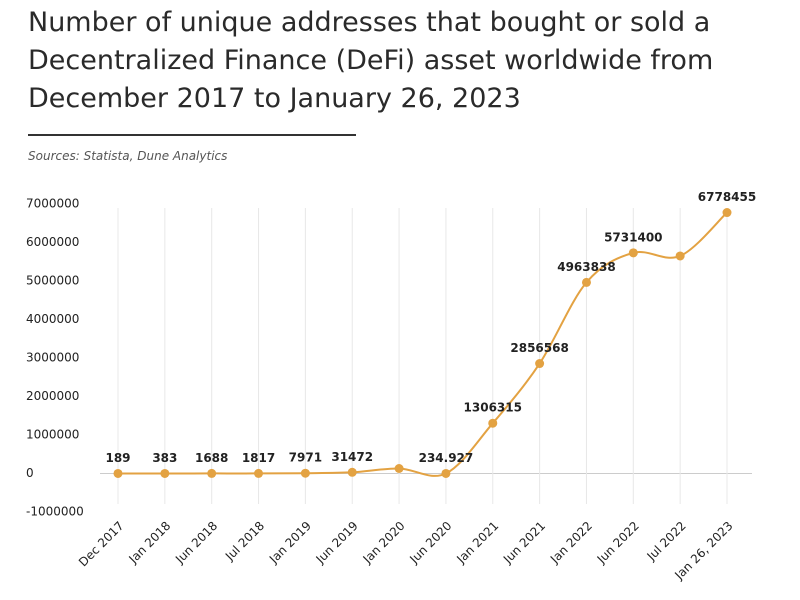 This screenshot has height=600, width=800. Describe the element at coordinates (52, 435) in the screenshot. I see `y-tick-label: 1000000` at that location.